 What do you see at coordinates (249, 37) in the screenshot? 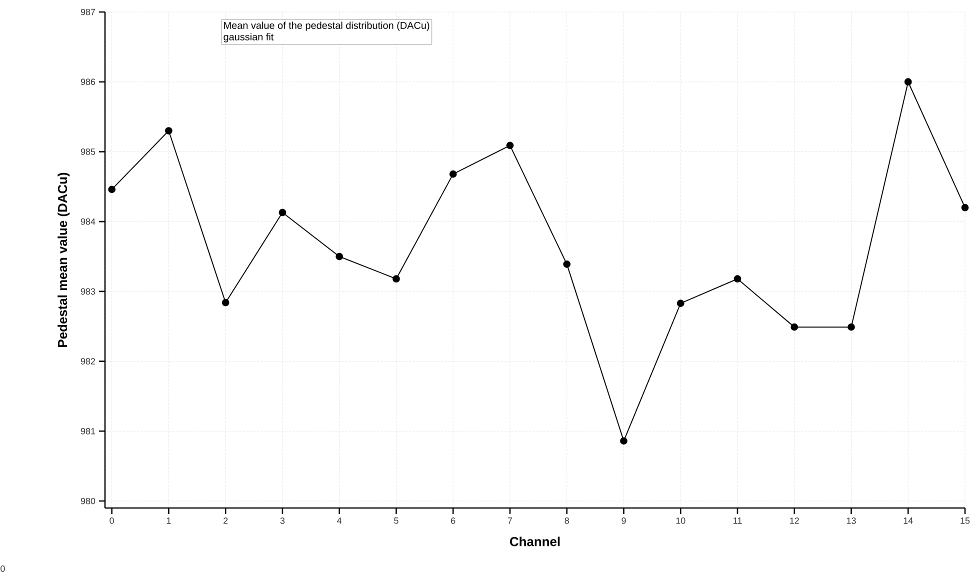
I see `text: gaussian fit` at bounding box center [249, 37].